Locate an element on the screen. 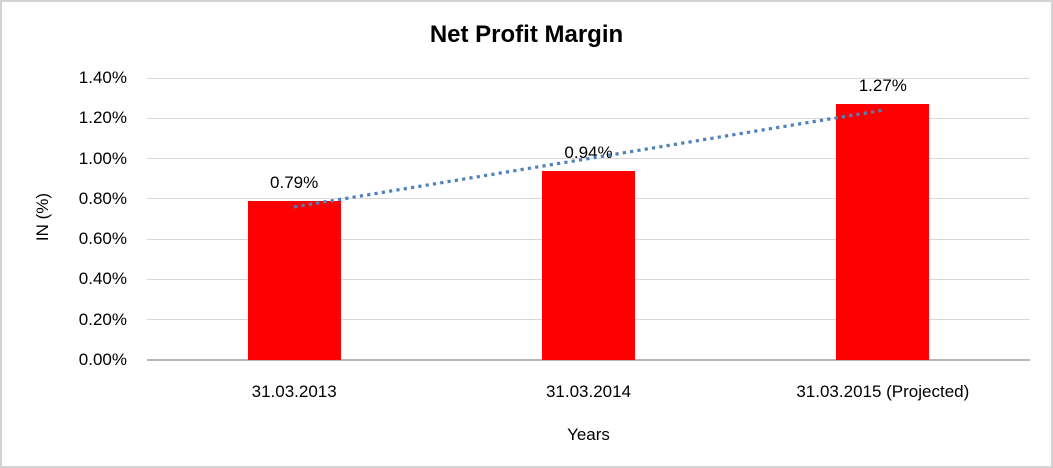 The width and height of the screenshot is (1053, 468). y-gridline is located at coordinates (588, 78).